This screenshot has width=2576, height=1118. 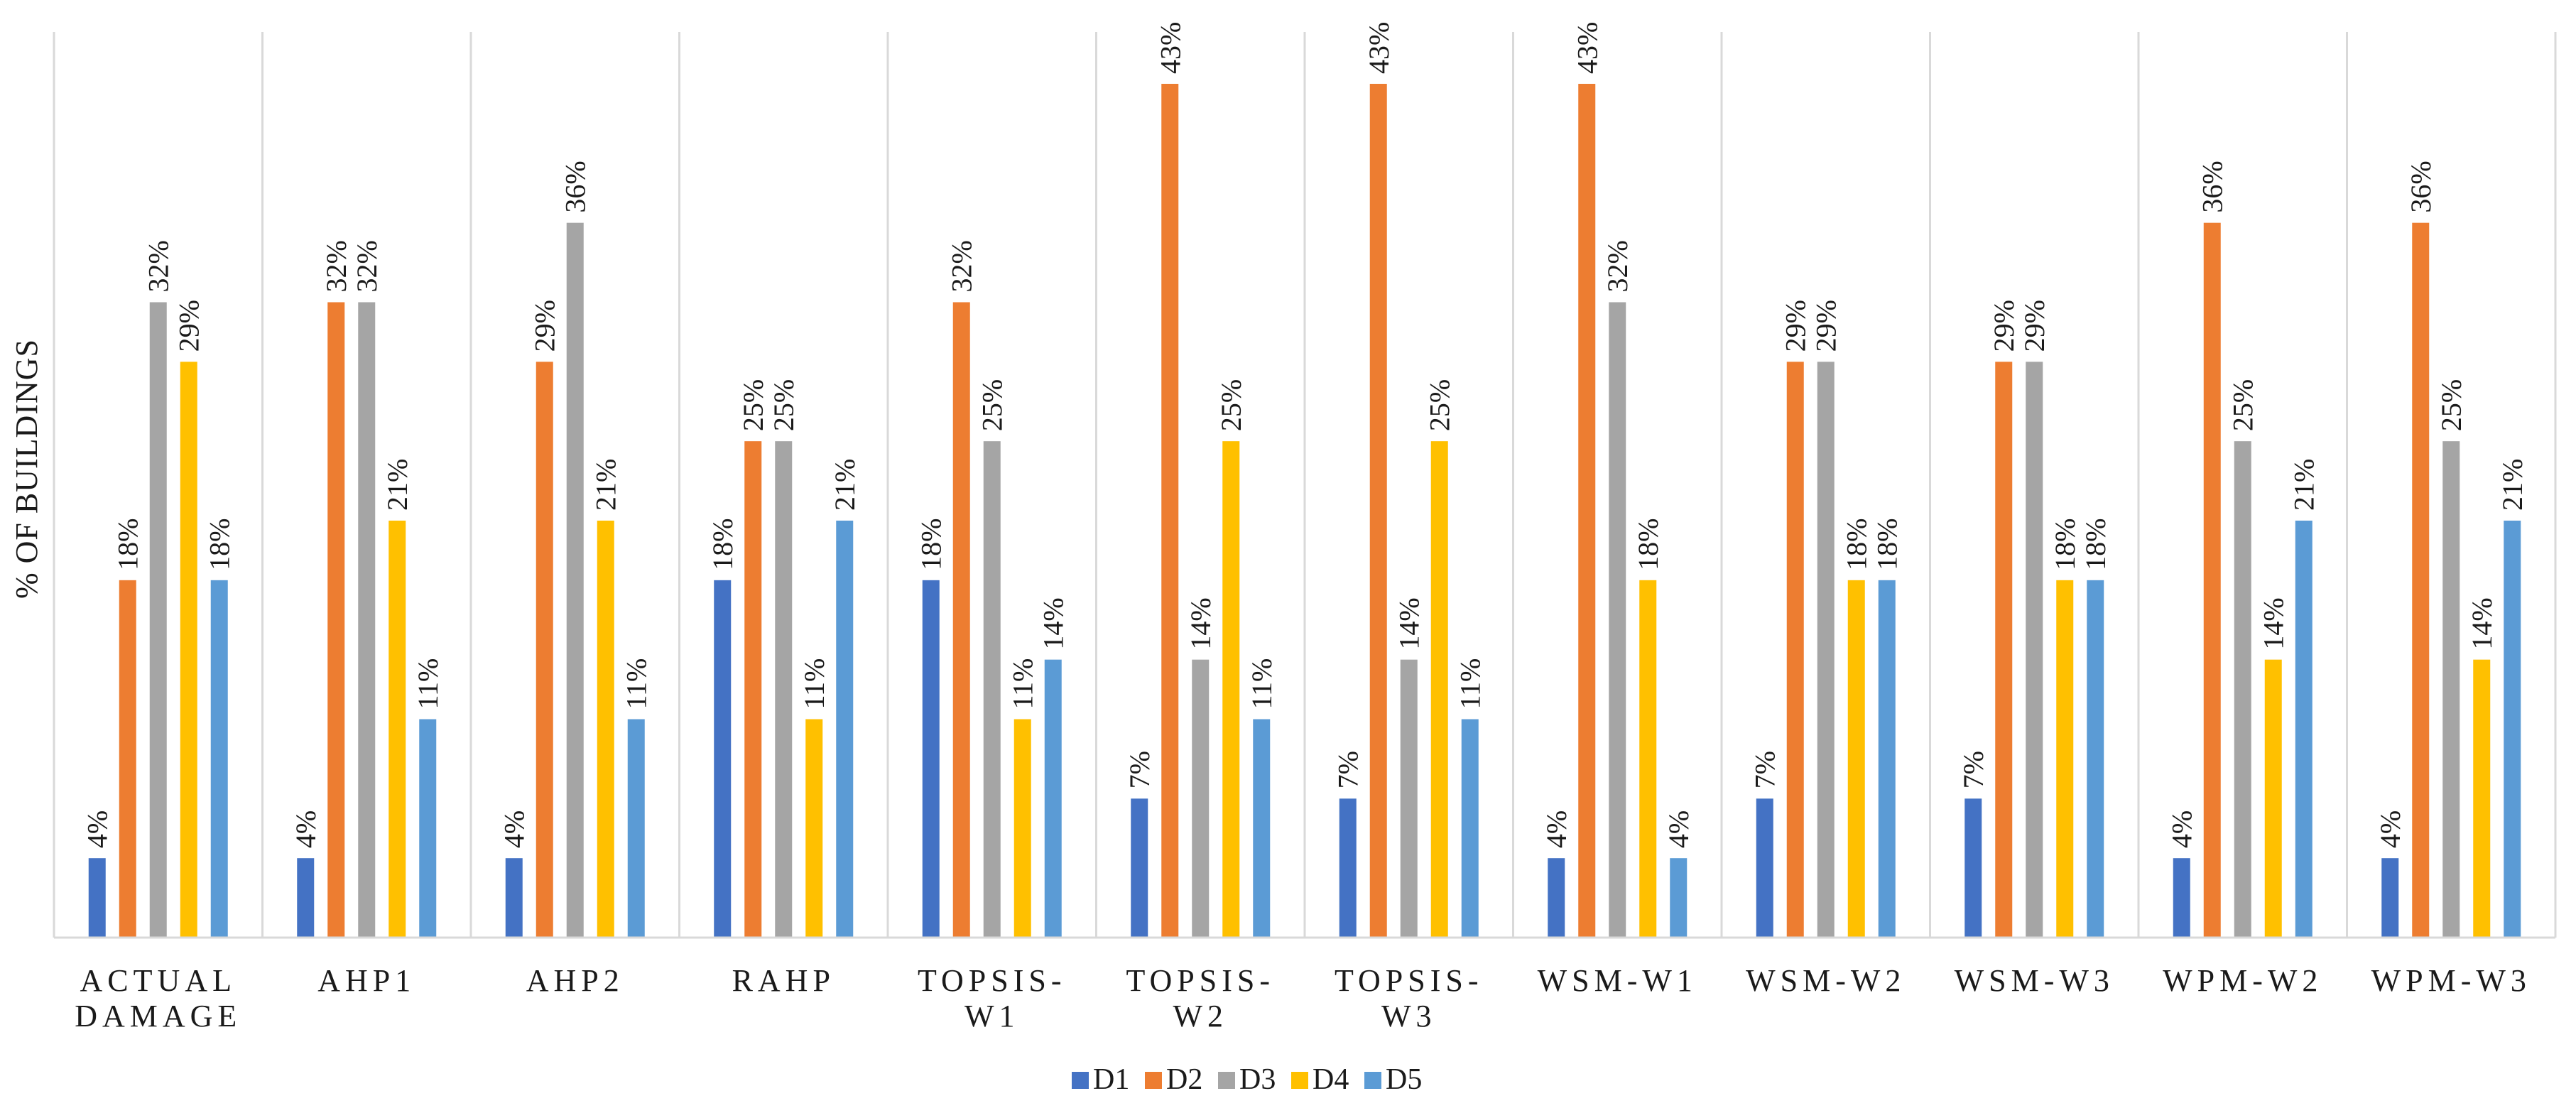 What do you see at coordinates (158, 1016) in the screenshot?
I see `category-label: DAMAGE` at bounding box center [158, 1016].